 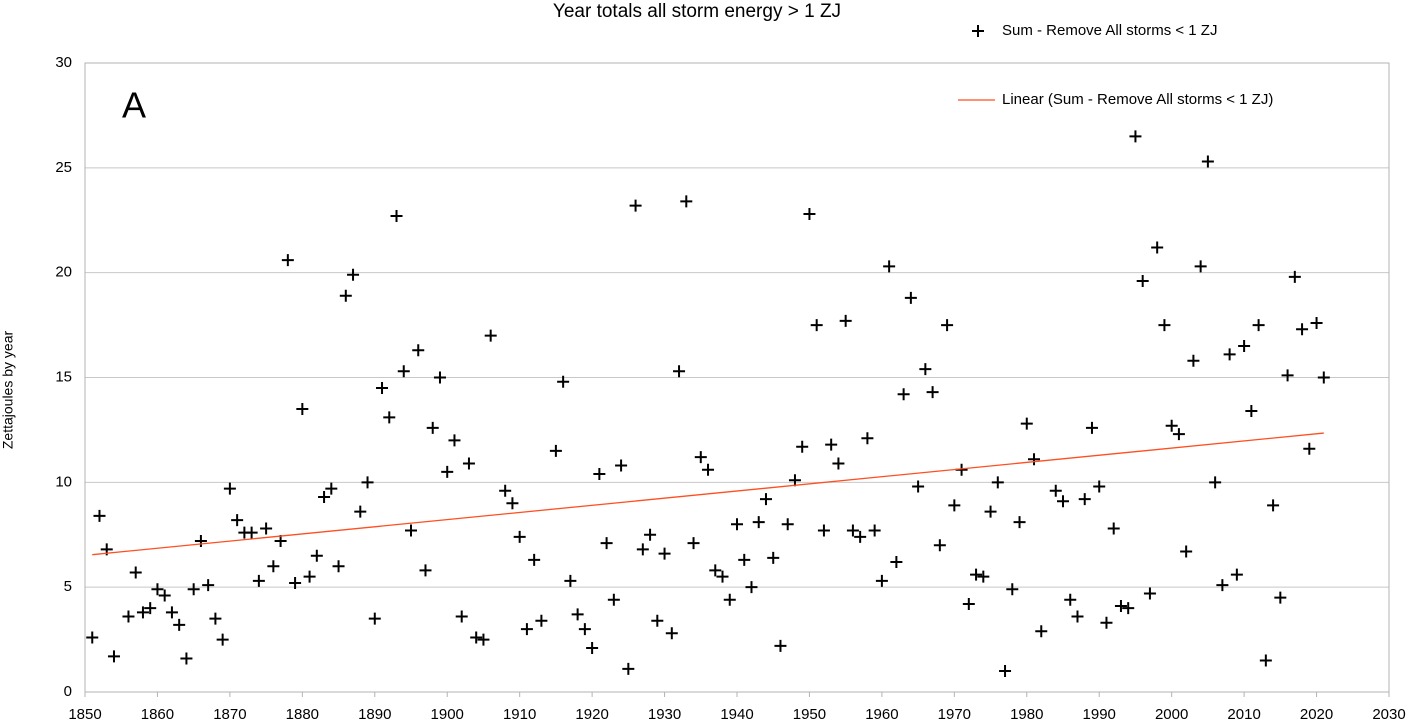 What do you see at coordinates (63, 62) in the screenshot?
I see `y-tick-label: 30` at bounding box center [63, 62].